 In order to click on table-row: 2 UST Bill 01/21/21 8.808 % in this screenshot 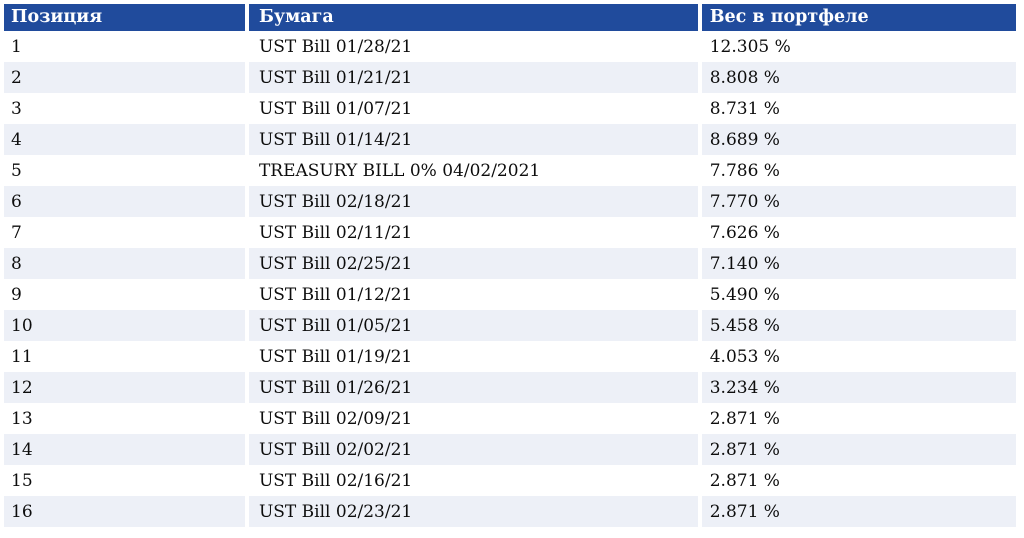, I will do `click(510, 77)`.